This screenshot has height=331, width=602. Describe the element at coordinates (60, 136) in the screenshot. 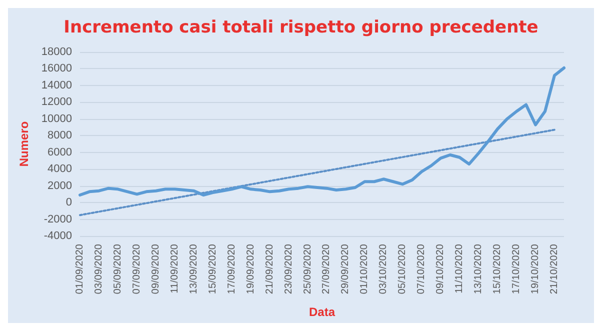

I see `y-tick-label: 8000` at that location.